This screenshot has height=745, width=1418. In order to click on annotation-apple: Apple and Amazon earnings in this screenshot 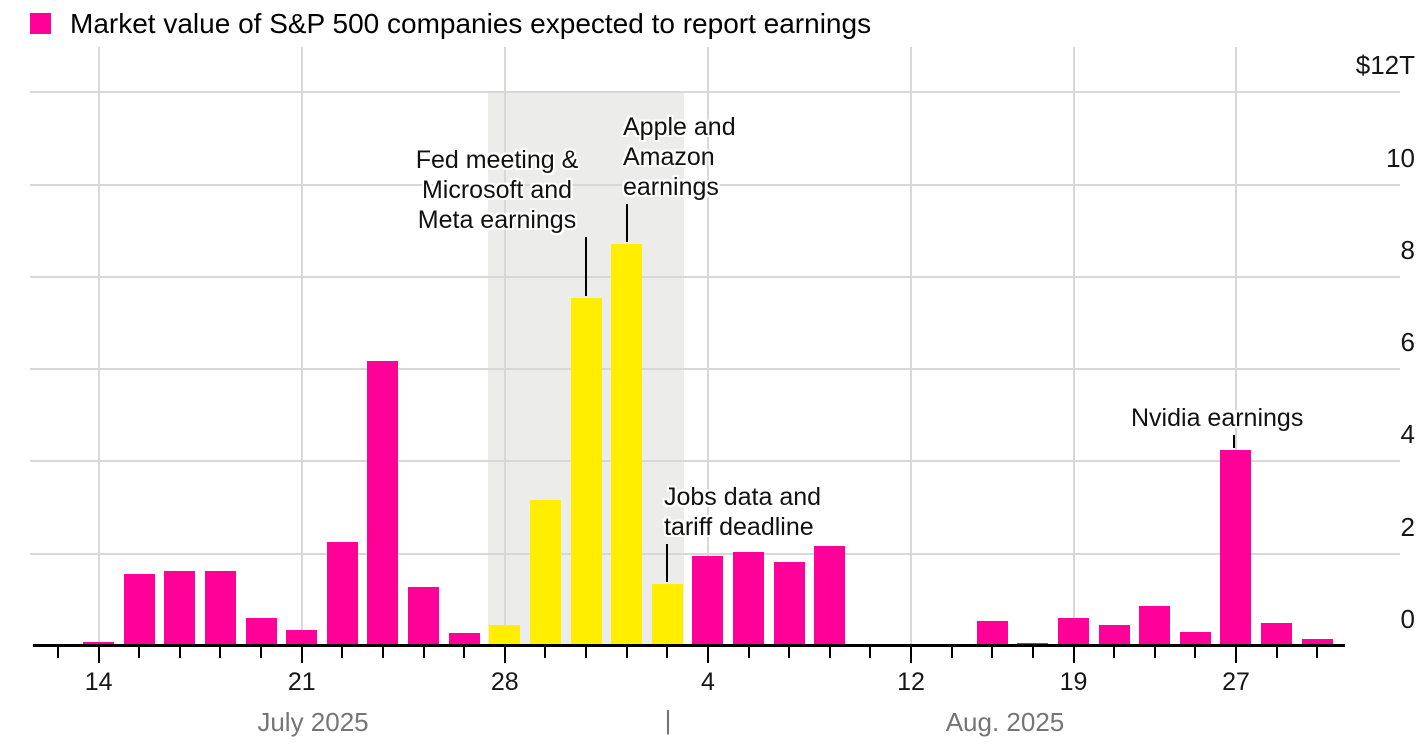, I will do `click(679, 157)`.